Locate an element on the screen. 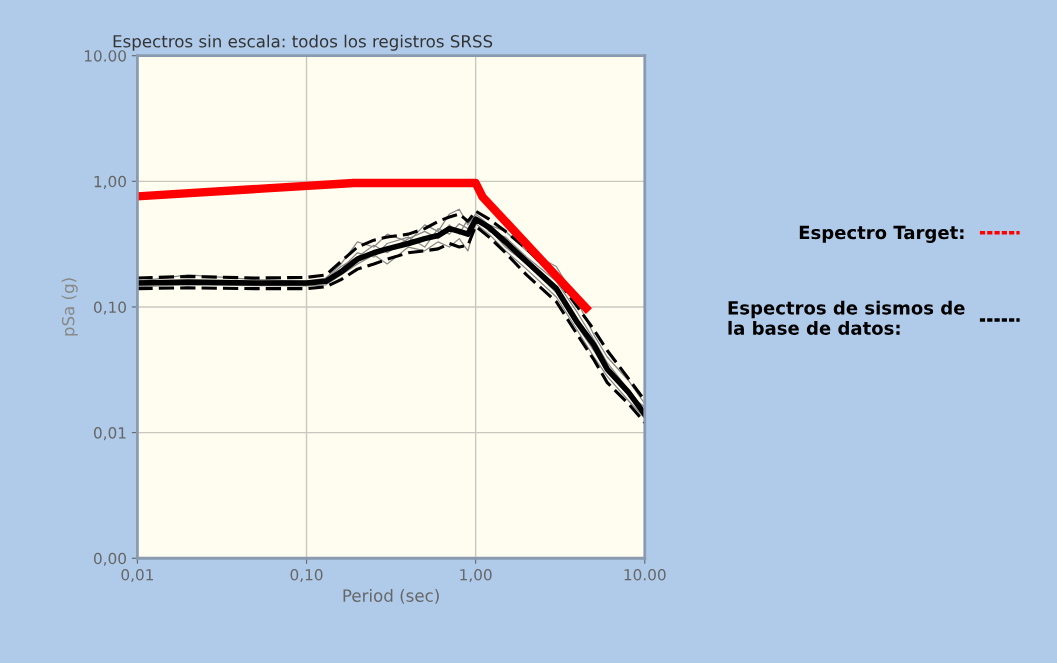 Image resolution: width=1057 pixels, height=663 pixels. y-tick-label: 0,10 is located at coordinates (109, 308).